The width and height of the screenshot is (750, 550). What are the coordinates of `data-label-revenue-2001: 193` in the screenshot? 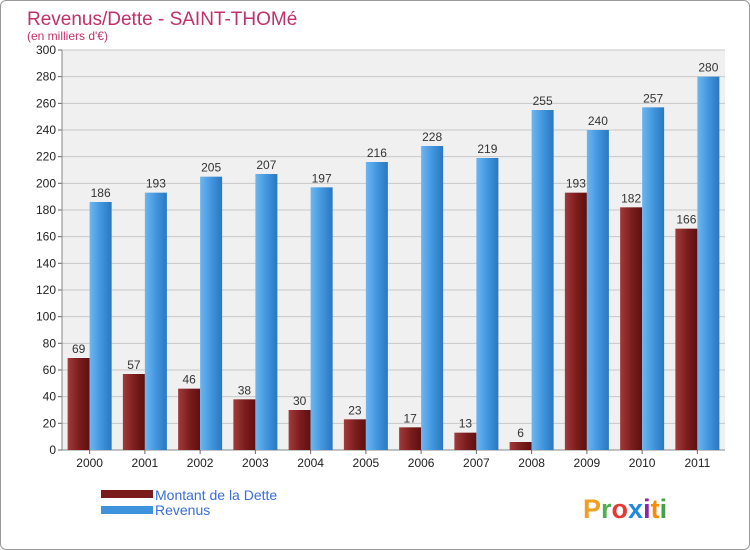 It's located at (156, 184).